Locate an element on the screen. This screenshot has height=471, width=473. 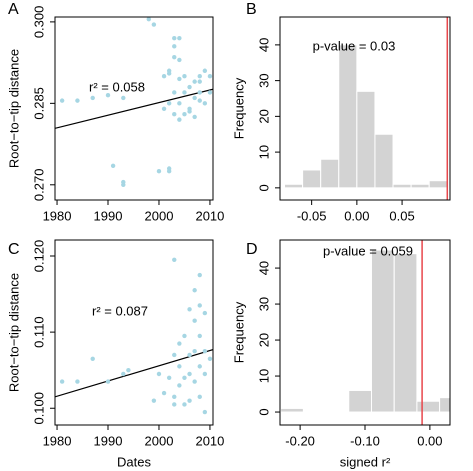
panel-label: C is located at coordinates (14, 249).